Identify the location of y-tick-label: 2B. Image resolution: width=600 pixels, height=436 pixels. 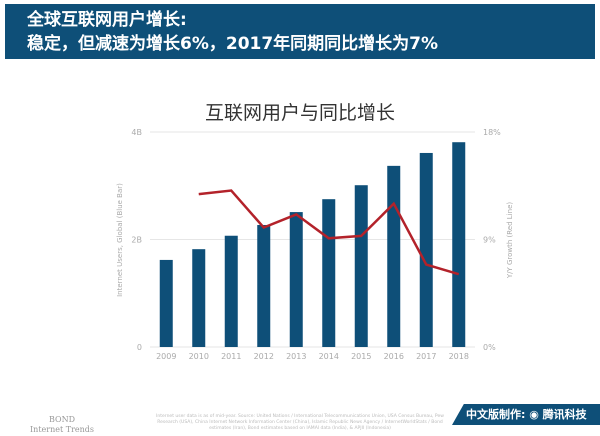
(136, 240).